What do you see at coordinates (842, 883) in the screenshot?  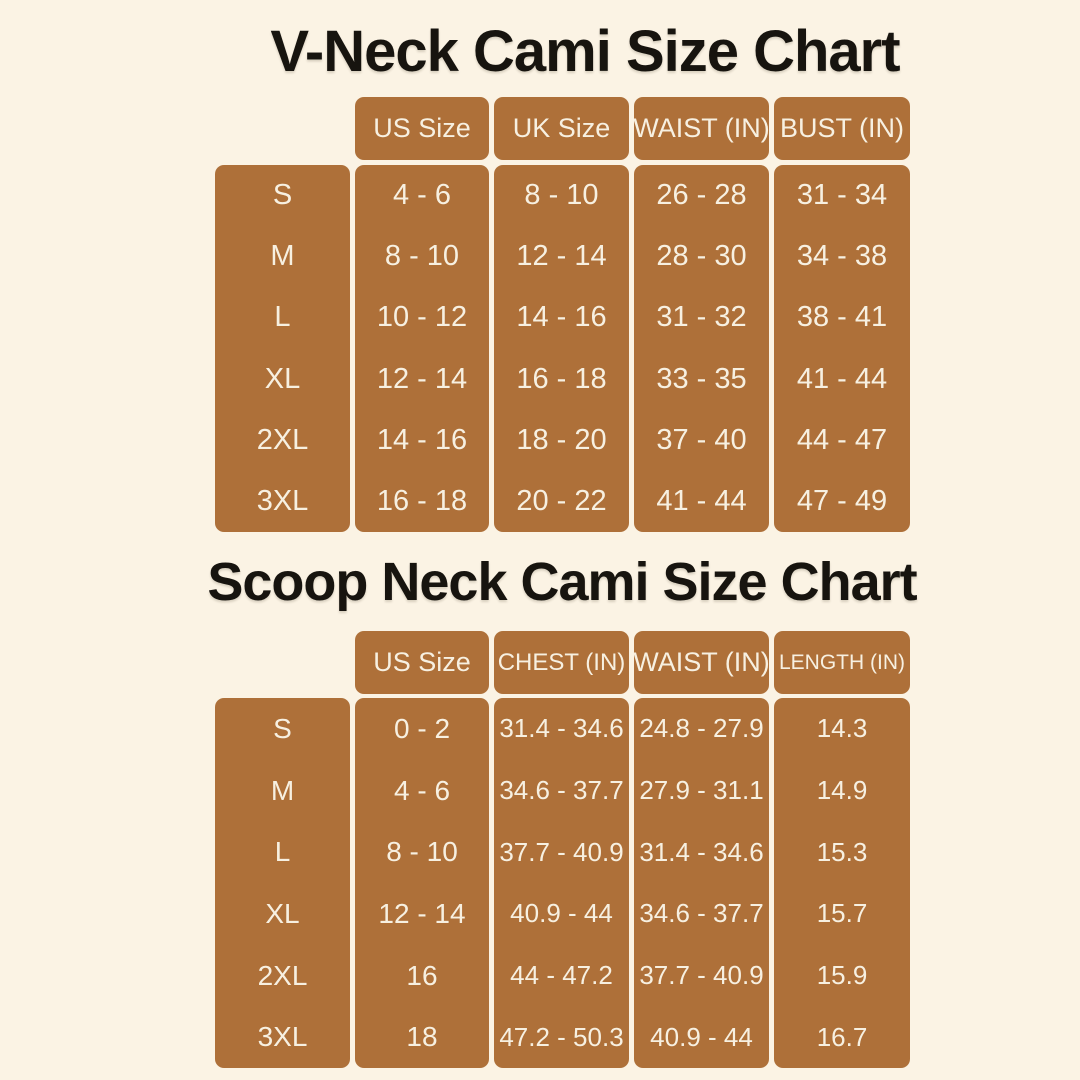 I see `length-column: 14.3 14.9 15.3 15.7 15.9 16.7` at bounding box center [842, 883].